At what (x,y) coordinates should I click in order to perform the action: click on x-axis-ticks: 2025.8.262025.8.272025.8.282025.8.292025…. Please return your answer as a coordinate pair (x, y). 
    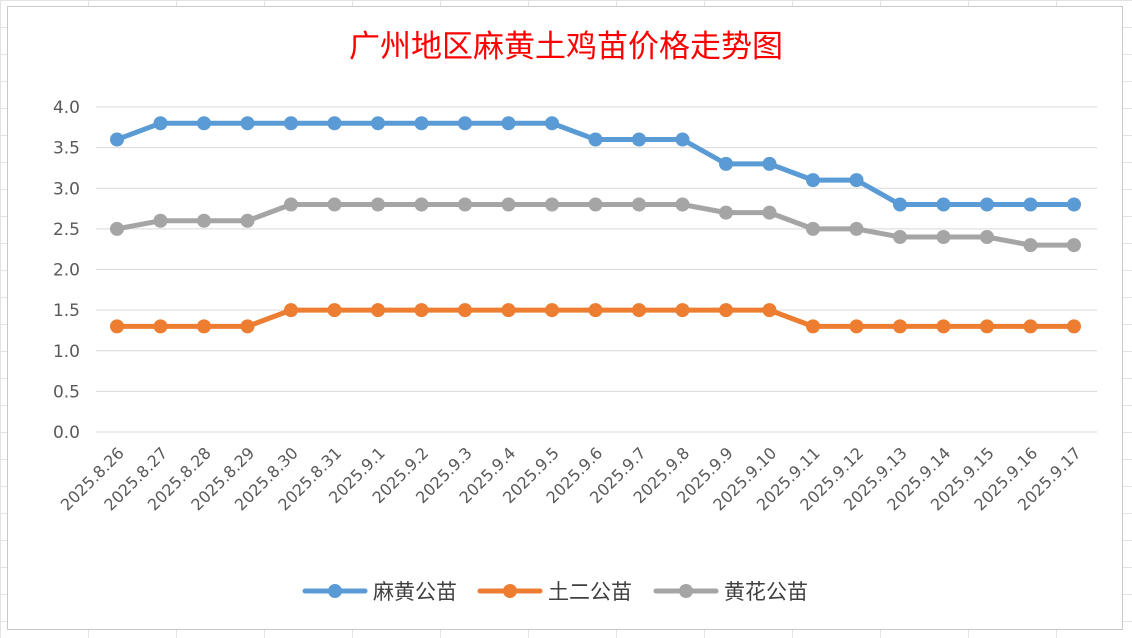
    Looking at the image, I should click on (571, 478).